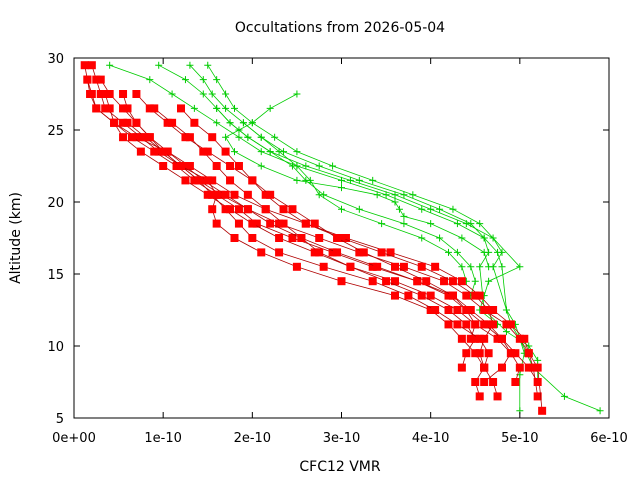 The width and height of the screenshot is (640, 480). Describe the element at coordinates (60, 419) in the screenshot. I see `y-tick-label: 5` at that location.